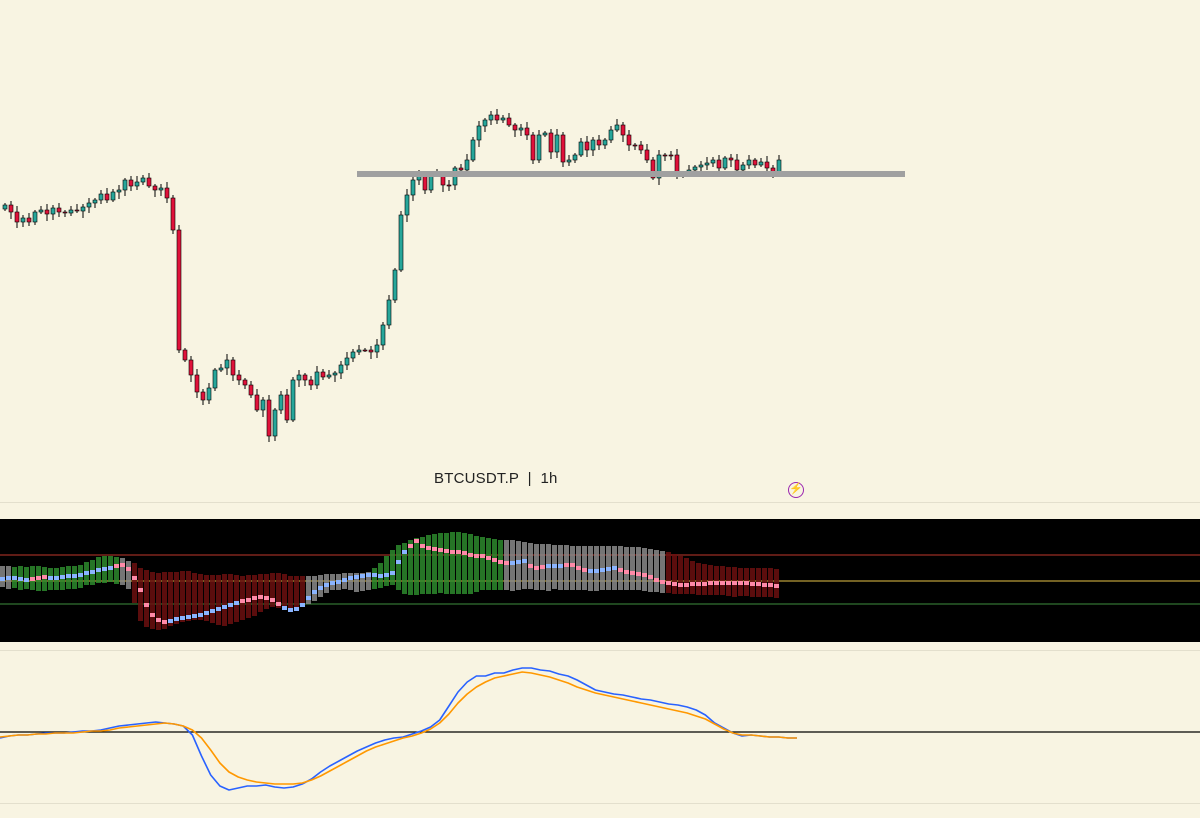  I want to click on flash-icon: ⚡, so click(796, 490).